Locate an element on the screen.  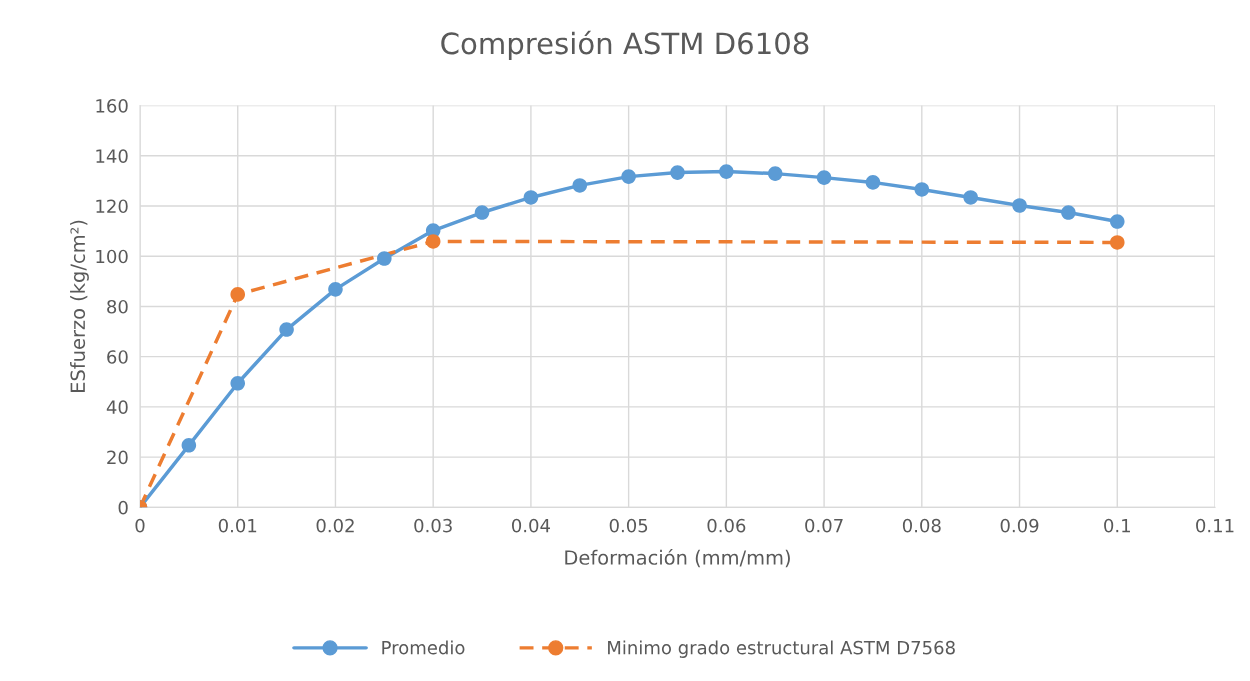
x-axis-title: Deformación (mm/mm) is located at coordinates (677, 558).